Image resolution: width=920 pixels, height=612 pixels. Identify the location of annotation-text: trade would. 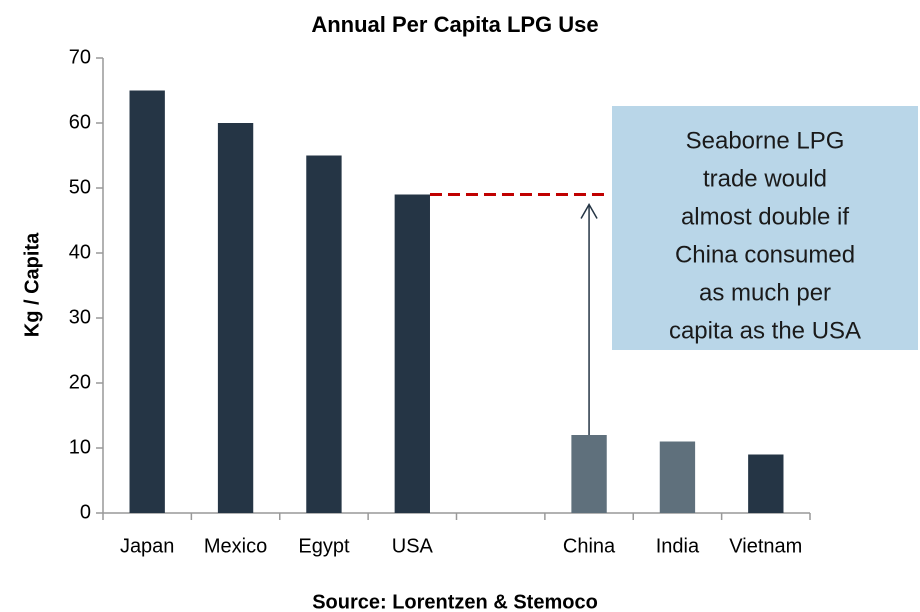
(765, 178).